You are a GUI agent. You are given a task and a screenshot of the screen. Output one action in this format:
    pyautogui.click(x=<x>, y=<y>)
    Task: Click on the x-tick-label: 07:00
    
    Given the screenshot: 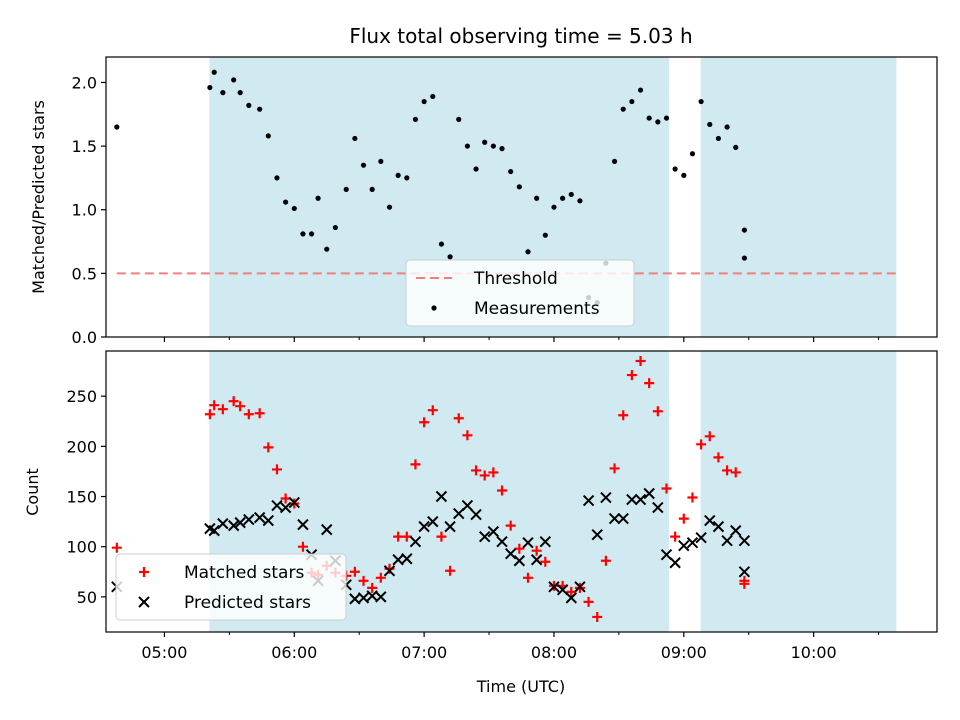 What is the action you would take?
    pyautogui.click(x=424, y=652)
    